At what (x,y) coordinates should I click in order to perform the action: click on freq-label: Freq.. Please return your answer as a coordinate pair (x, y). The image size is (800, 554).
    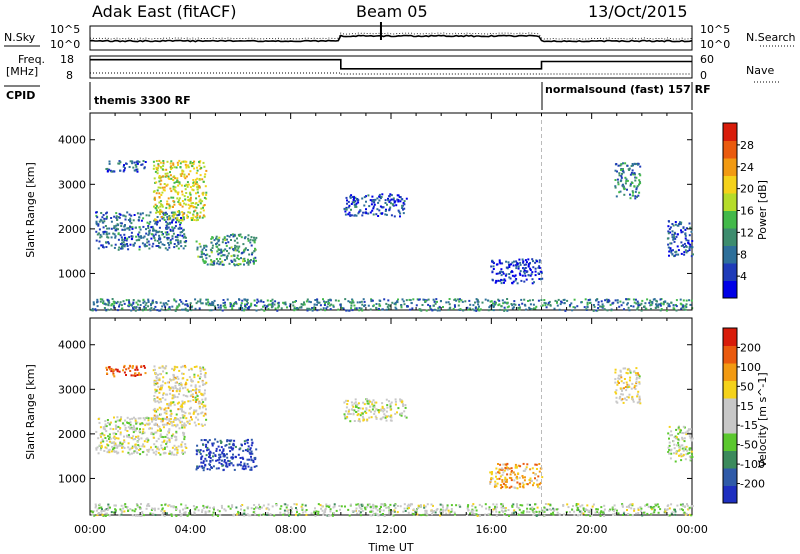
    Looking at the image, I should click on (31, 59).